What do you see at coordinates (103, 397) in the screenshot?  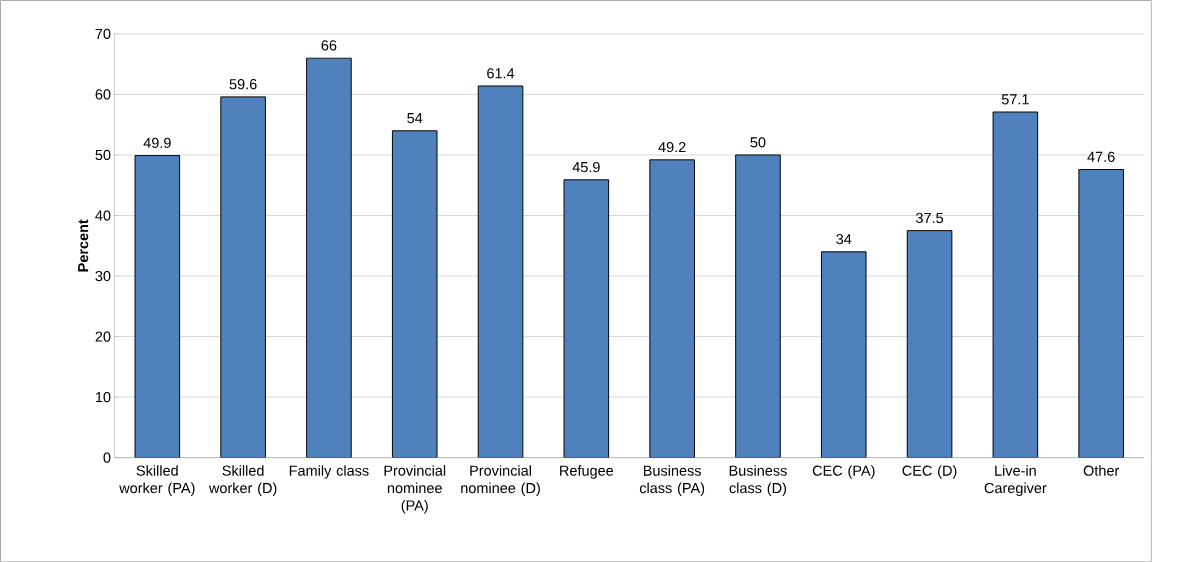 I see `y-tick-label: 10` at bounding box center [103, 397].